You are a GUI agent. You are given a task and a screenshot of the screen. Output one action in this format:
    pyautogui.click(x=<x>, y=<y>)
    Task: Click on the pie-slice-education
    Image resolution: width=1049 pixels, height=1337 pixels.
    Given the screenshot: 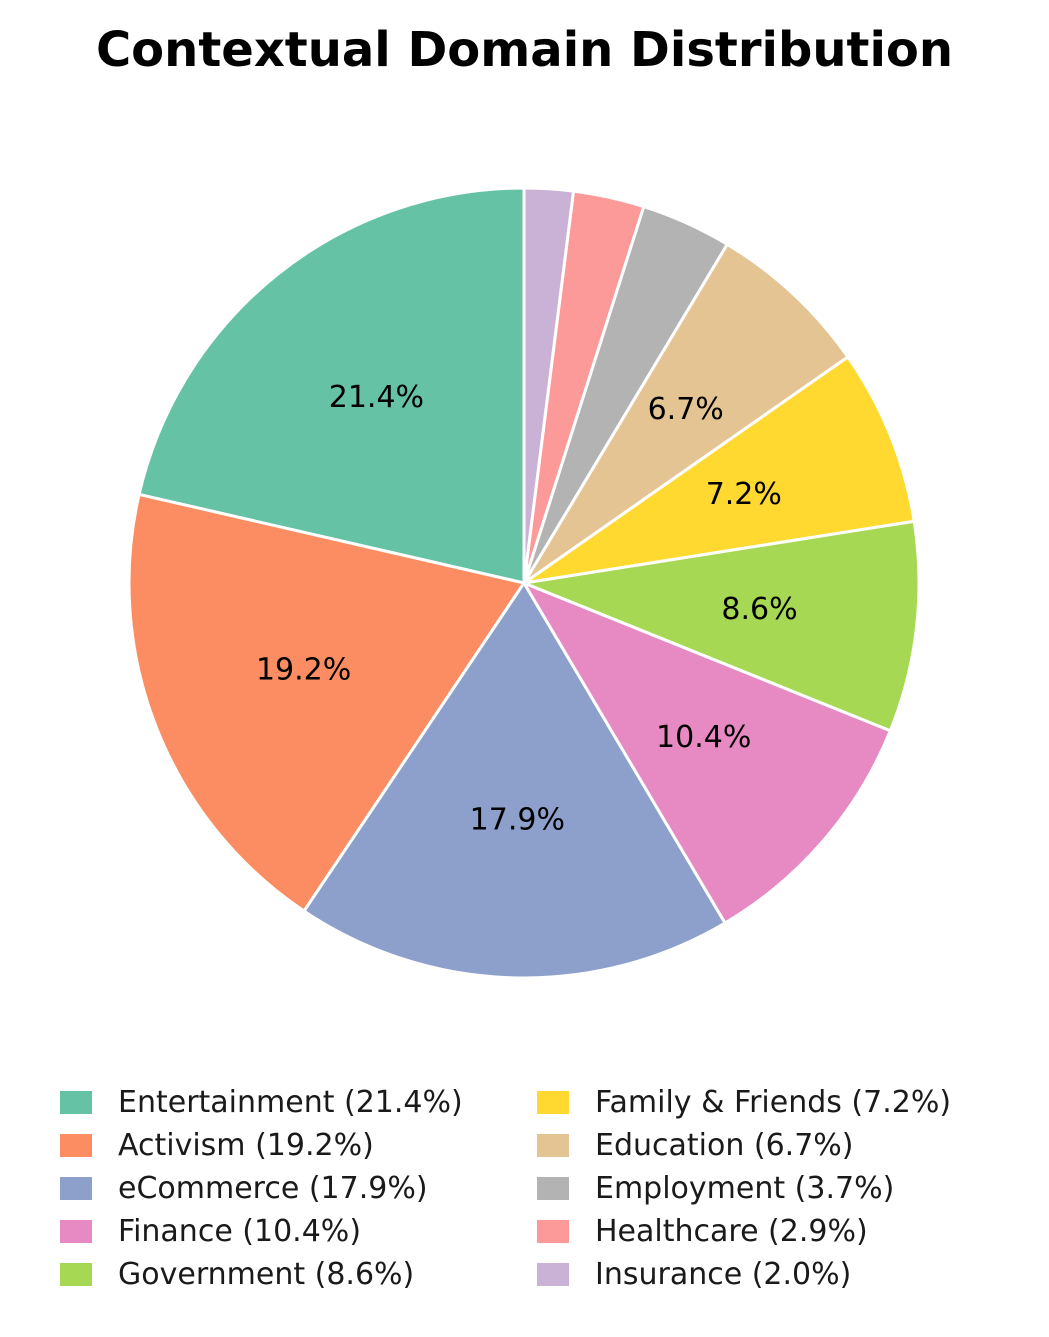 What is the action you would take?
    pyautogui.click(x=686, y=413)
    